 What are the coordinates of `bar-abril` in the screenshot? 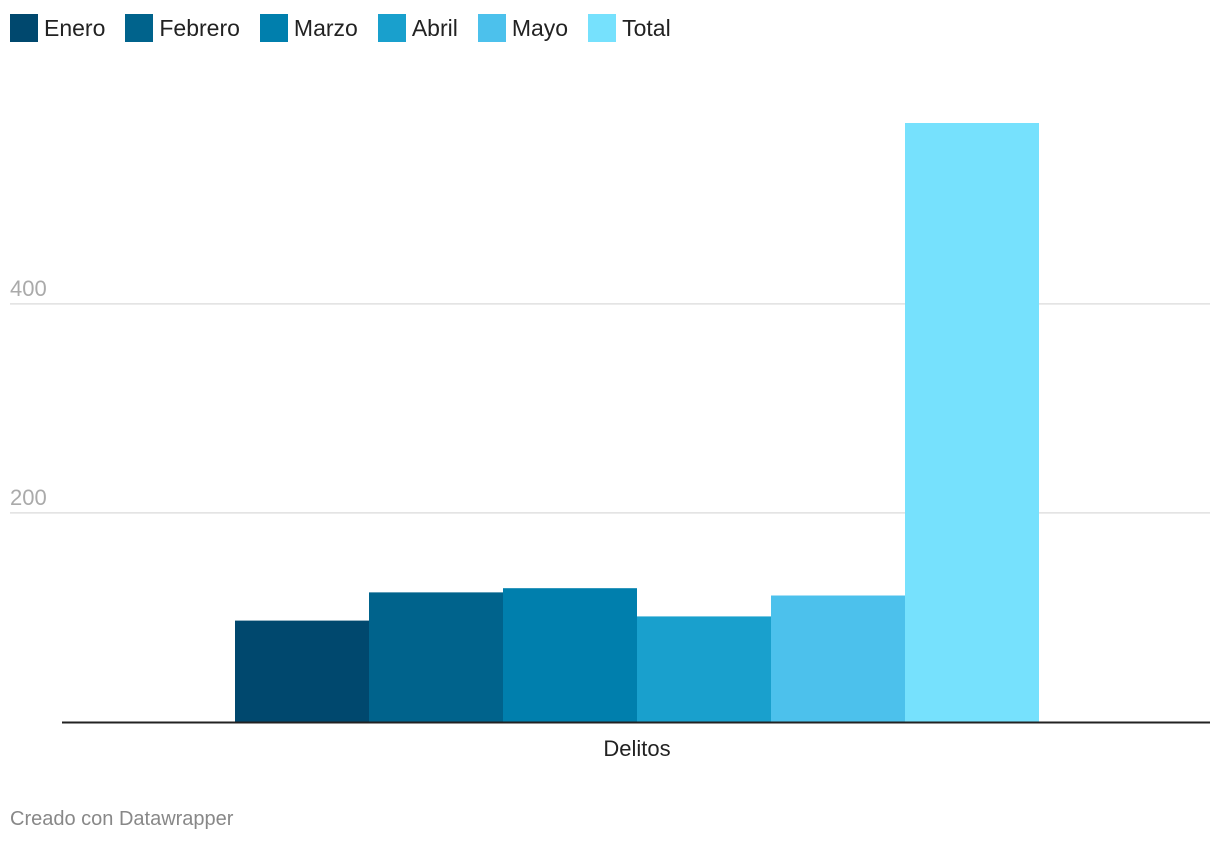 It's located at (704, 669).